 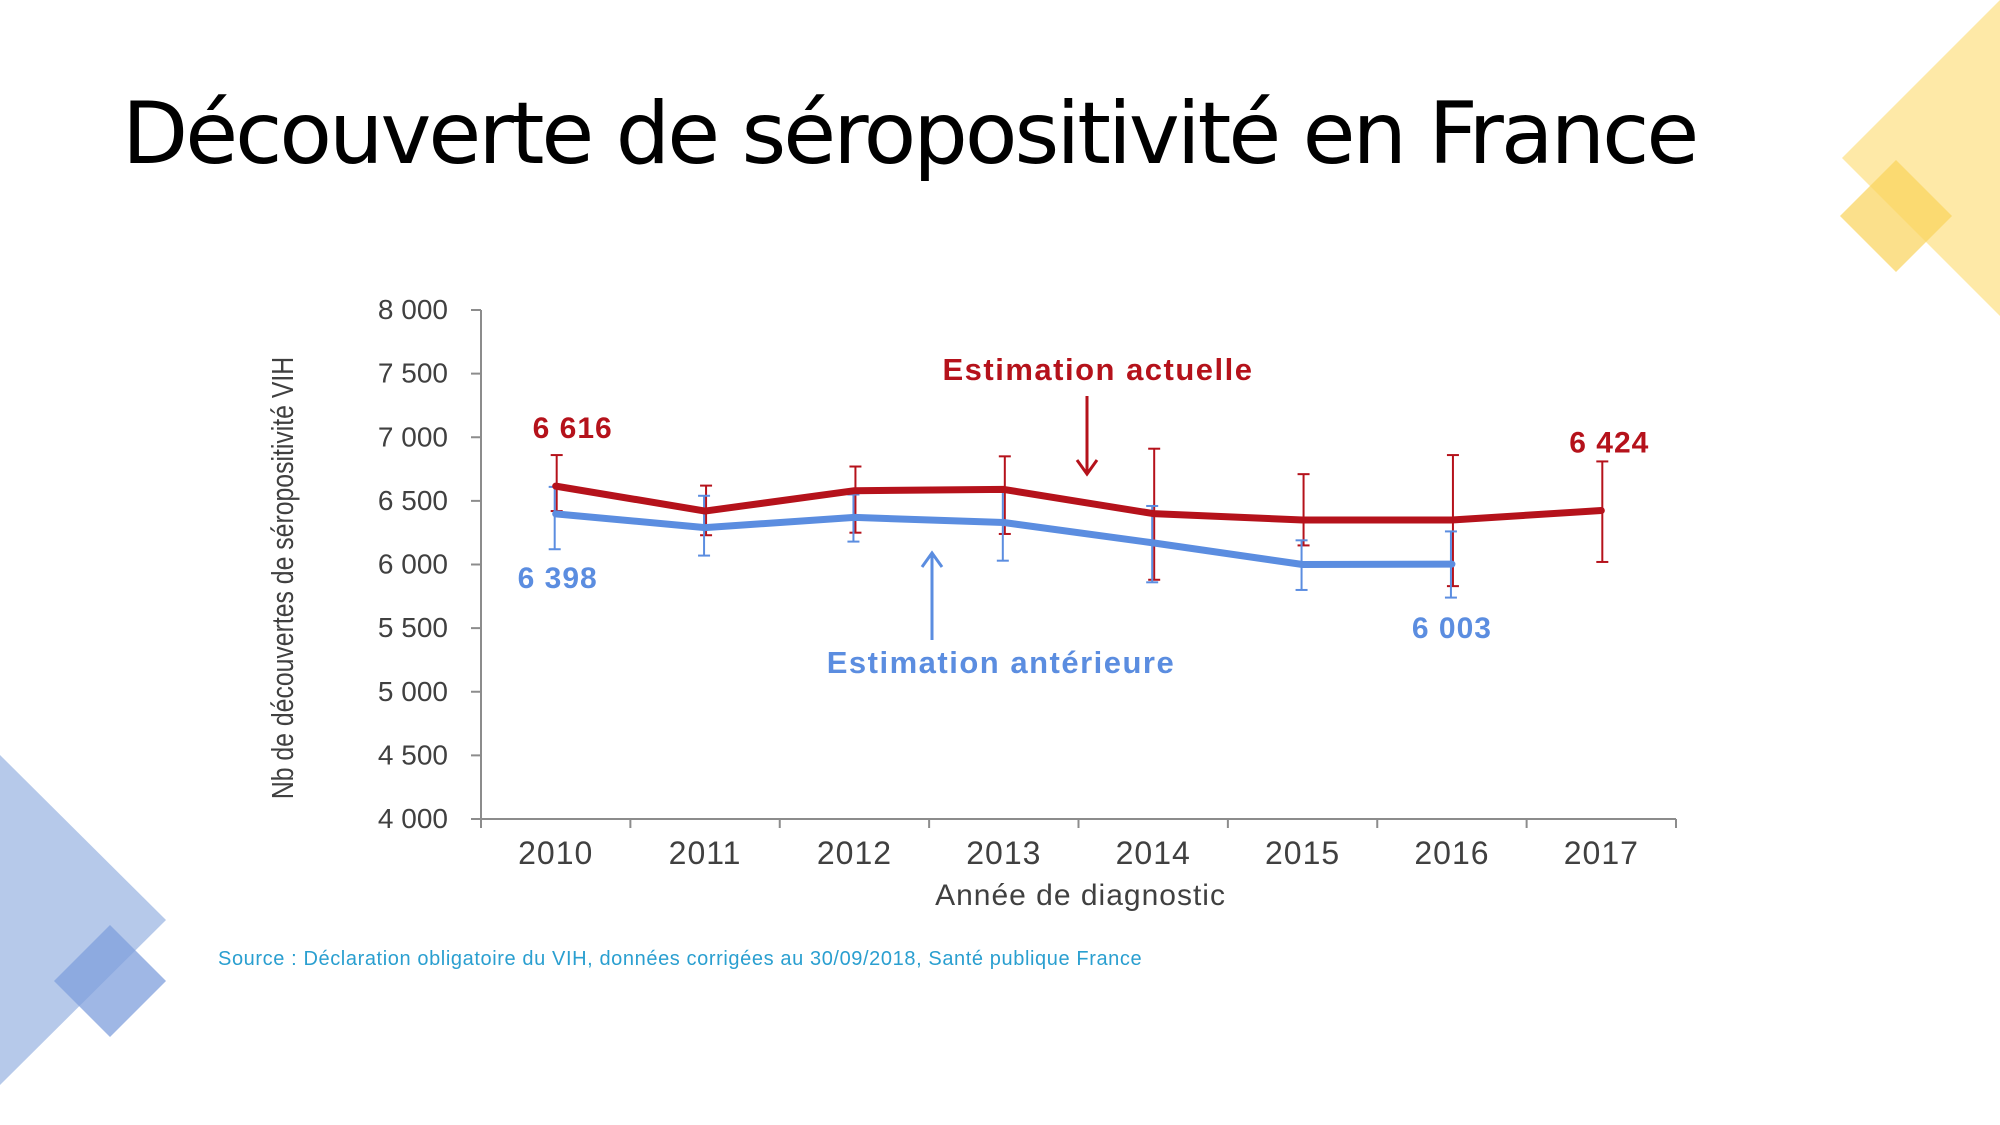 I want to click on data-label: 6 424, so click(x=1609, y=443).